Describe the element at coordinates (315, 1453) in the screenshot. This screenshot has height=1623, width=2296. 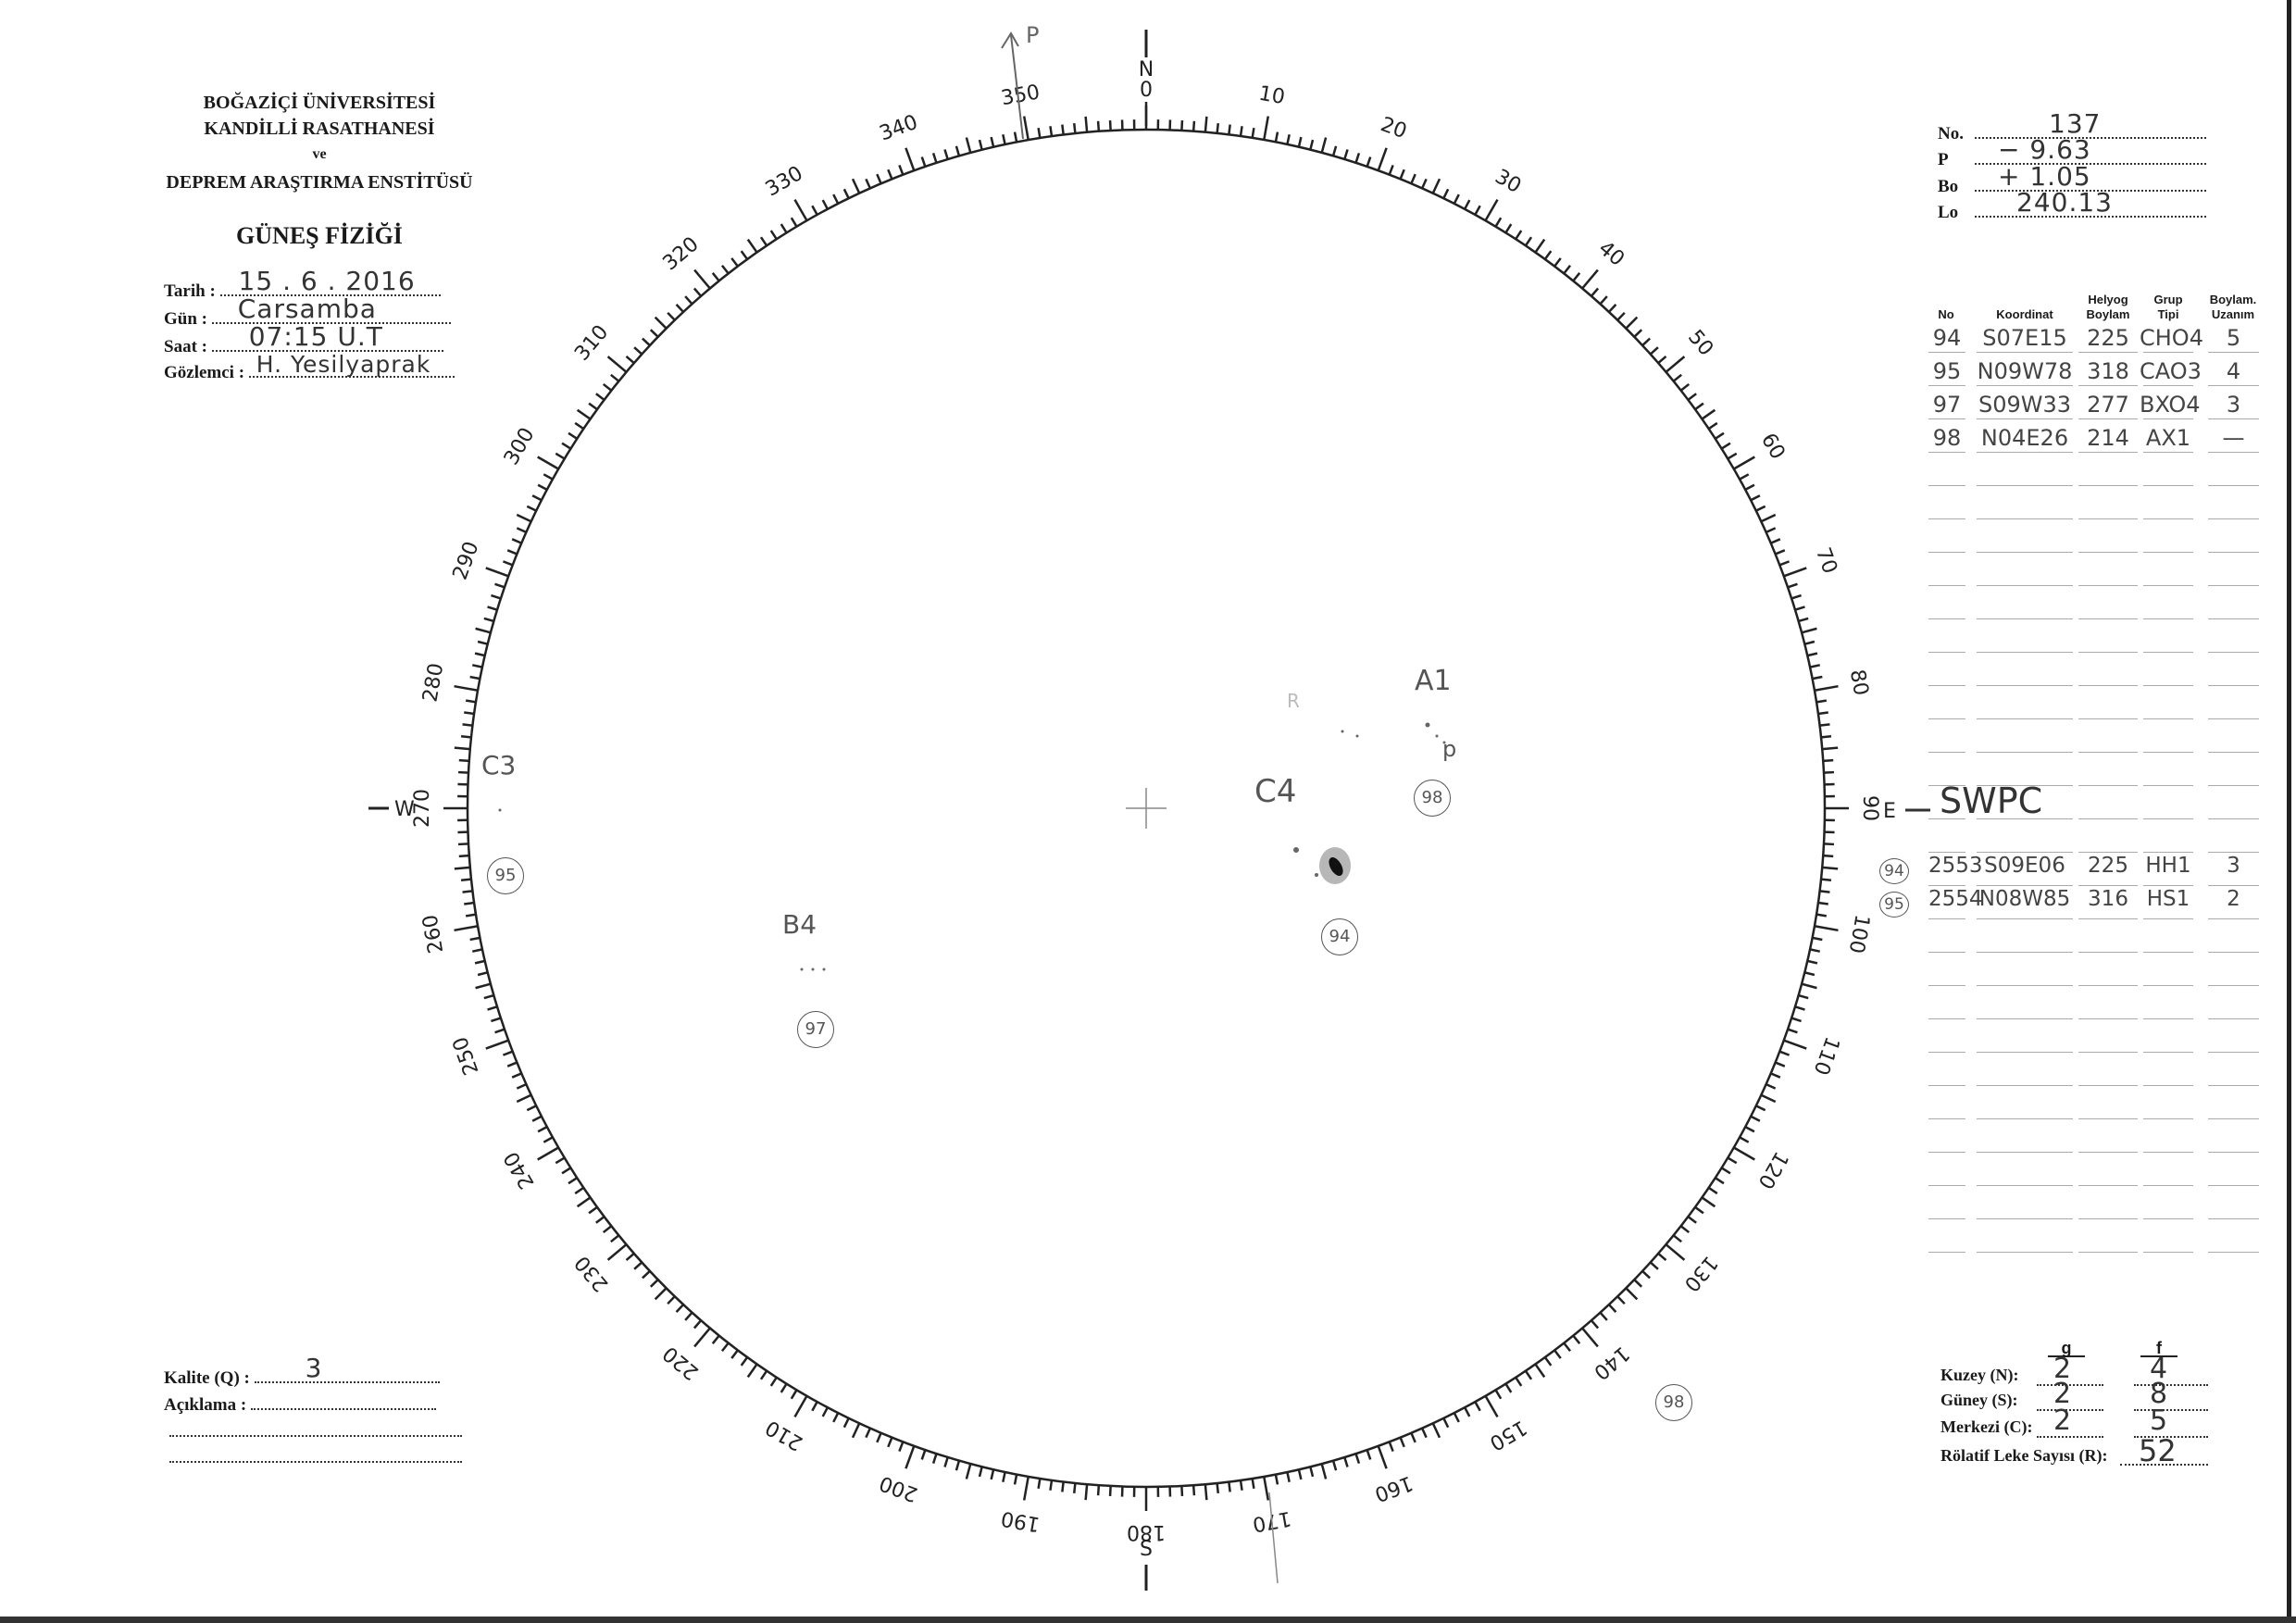
I see `aciklama-line` at that location.